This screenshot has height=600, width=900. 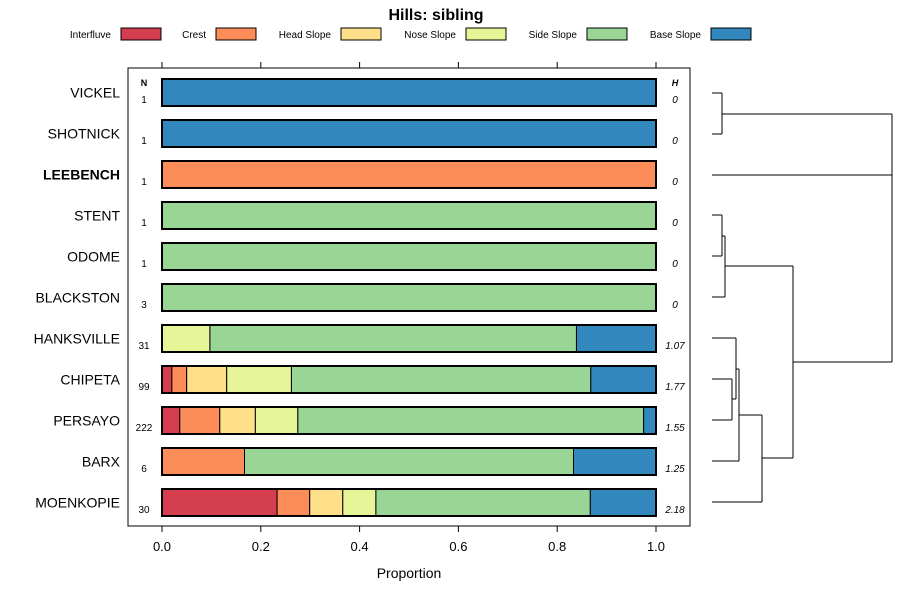 I want to click on h-value-stent: 0, so click(x=675, y=223).